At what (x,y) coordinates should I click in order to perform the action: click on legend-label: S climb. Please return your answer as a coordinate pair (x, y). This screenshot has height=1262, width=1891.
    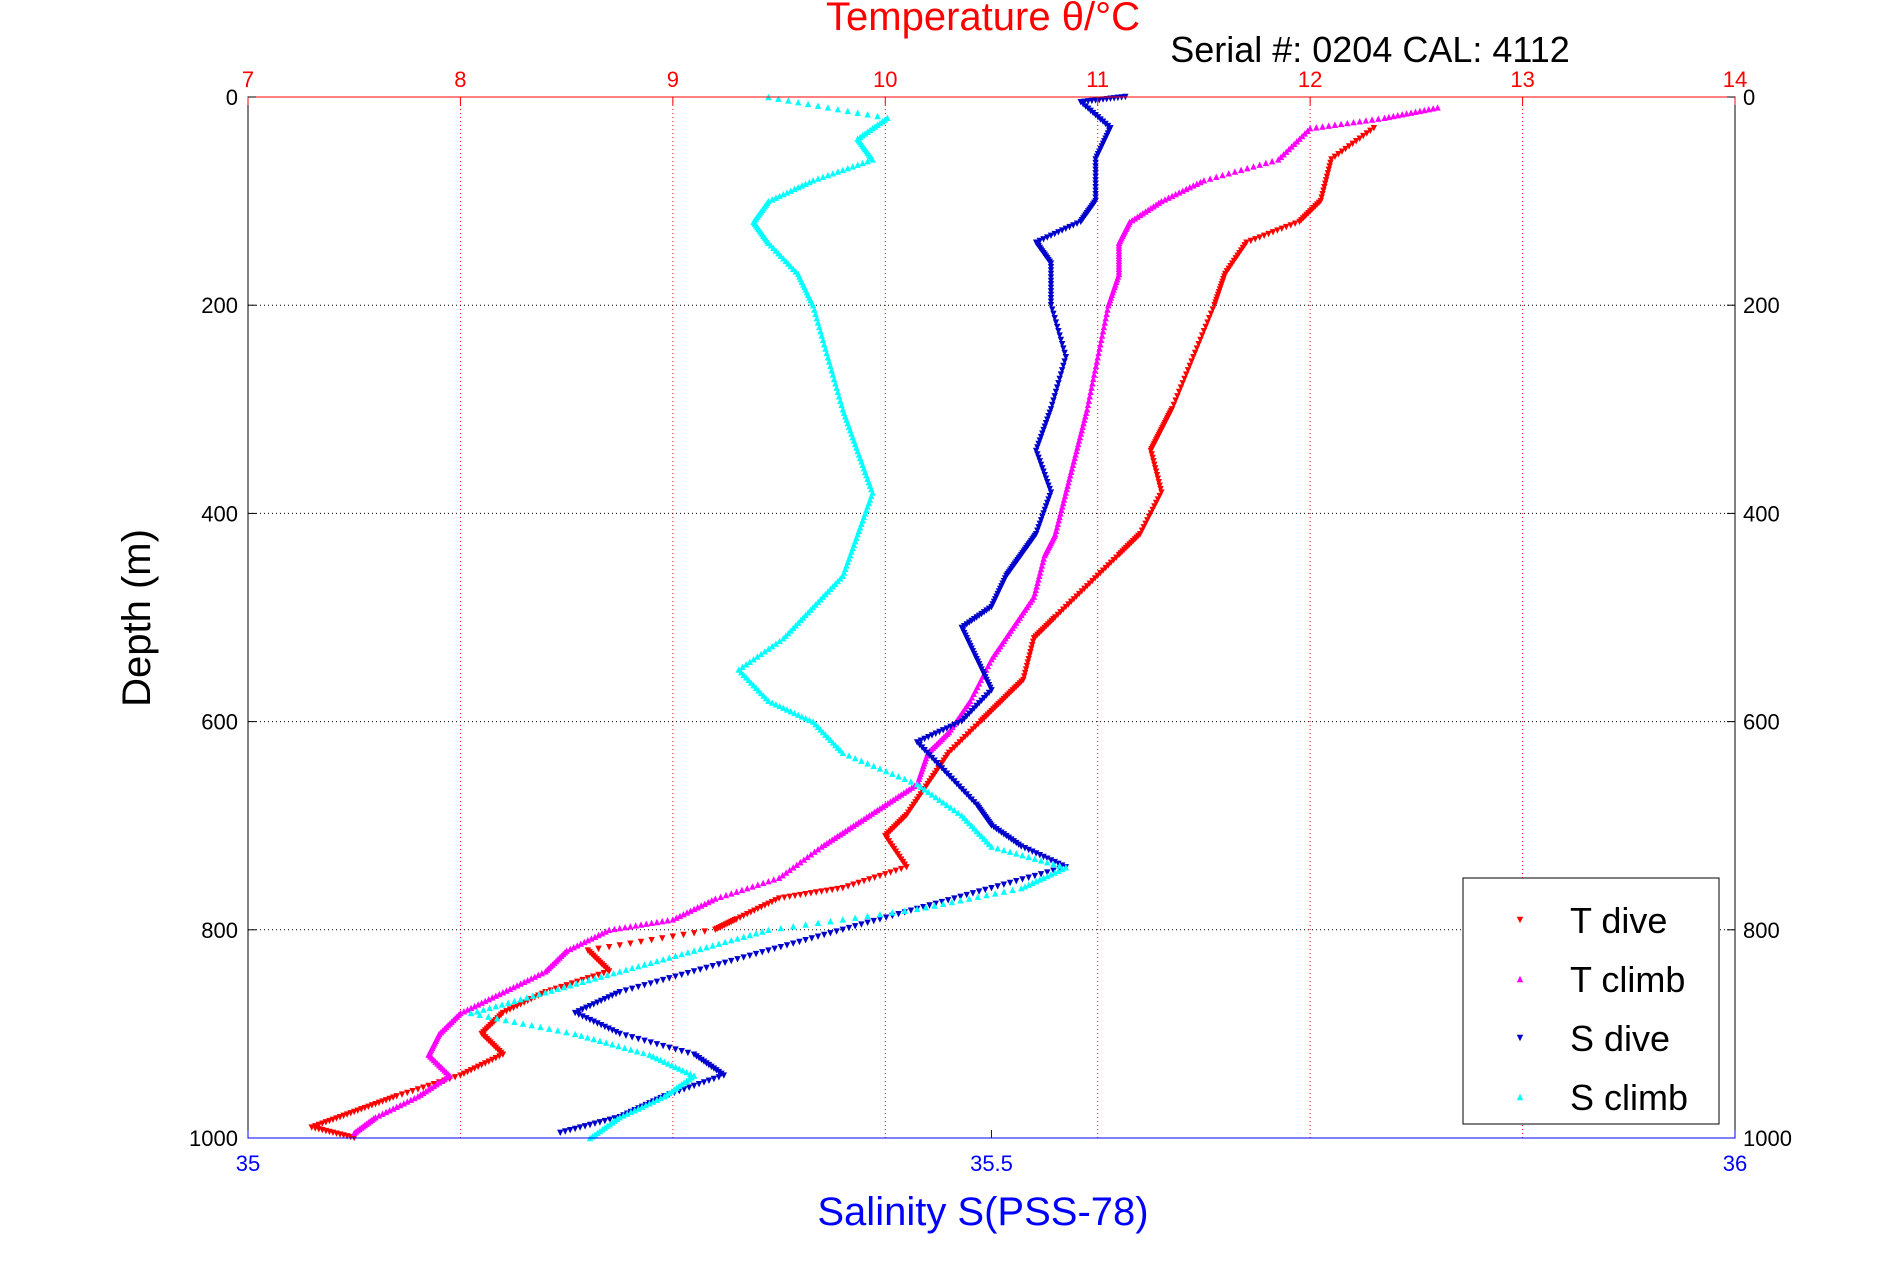
    Looking at the image, I should click on (1629, 1097).